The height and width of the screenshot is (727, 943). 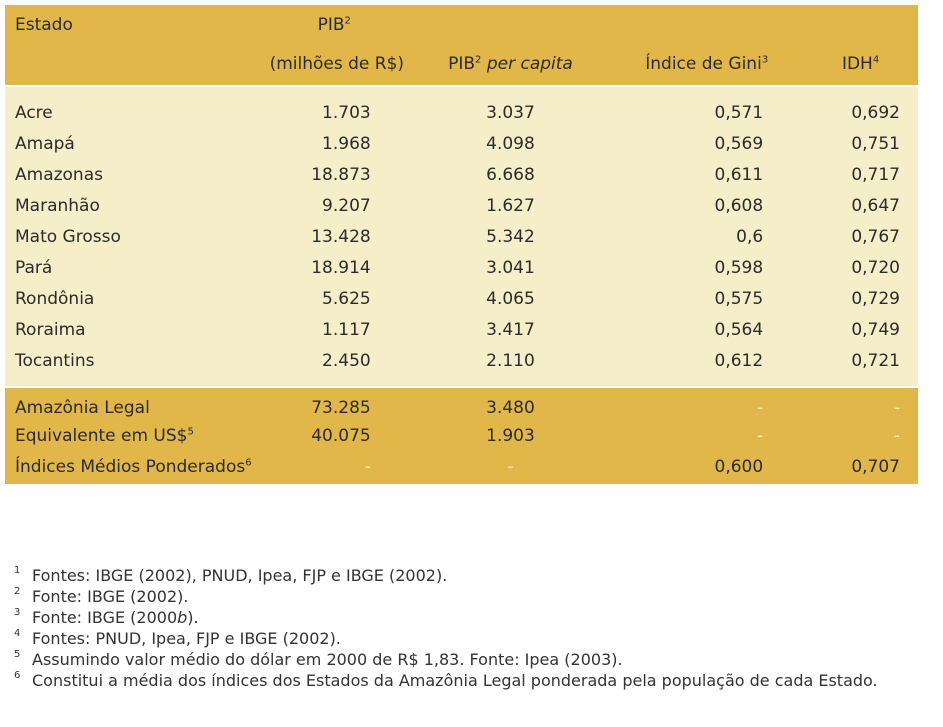 I want to click on header-pib-unit-label: (milhões de R$), so click(x=337, y=64).